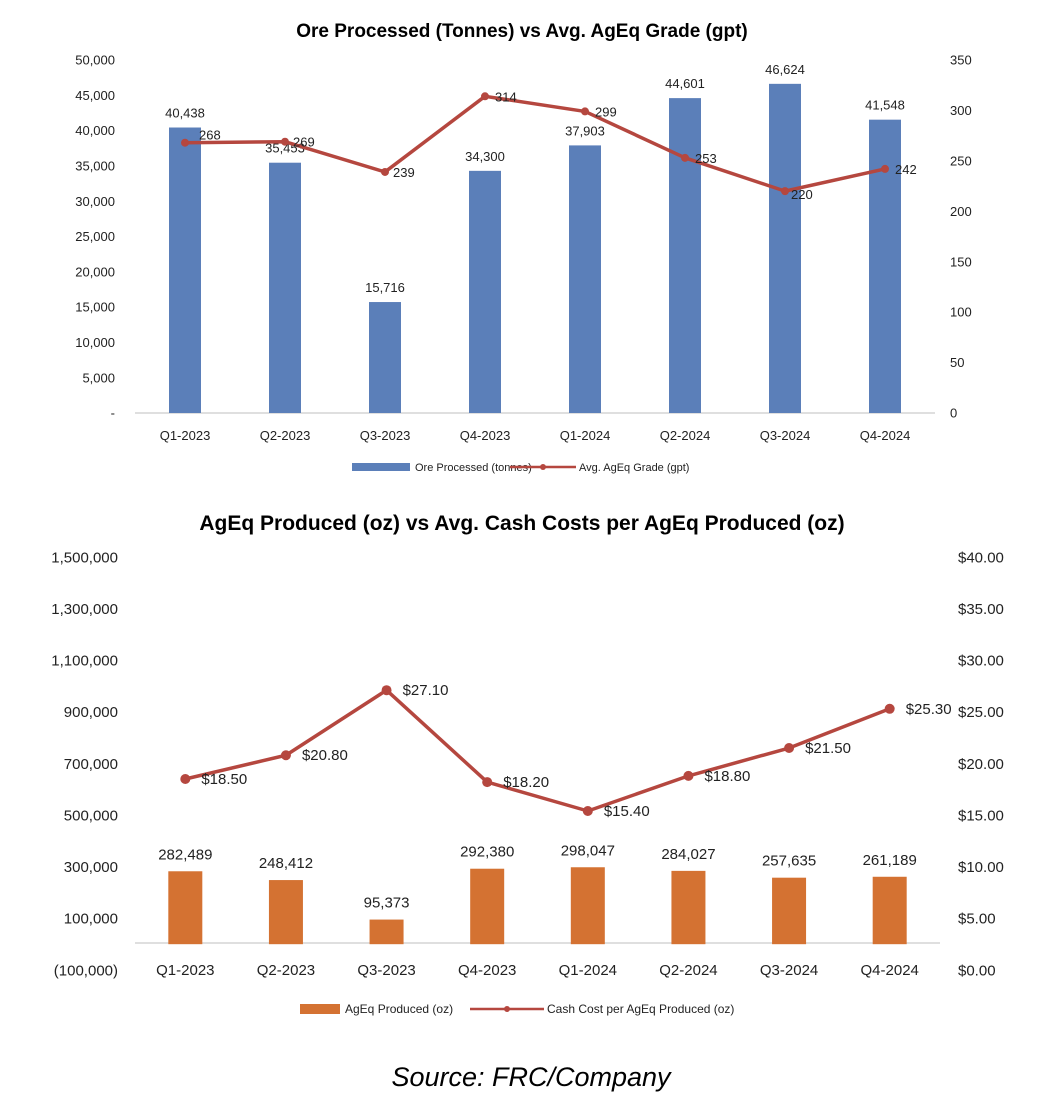 The height and width of the screenshot is (1104, 1062). I want to click on left-axis-tick-label: 30,000, so click(95, 201).